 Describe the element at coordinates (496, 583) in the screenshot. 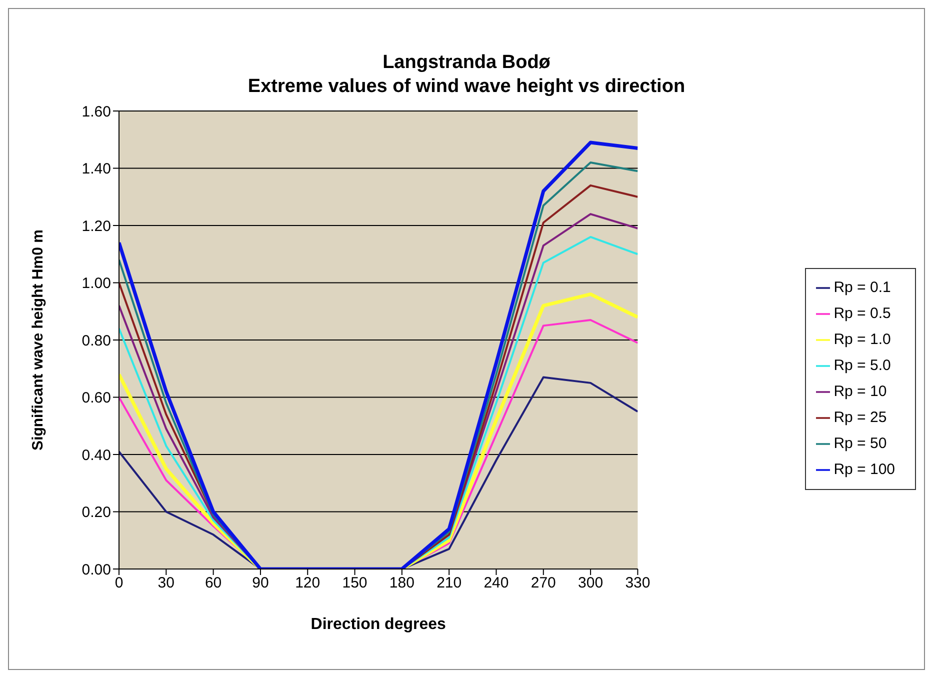

I see `x-tick-label: 240` at that location.